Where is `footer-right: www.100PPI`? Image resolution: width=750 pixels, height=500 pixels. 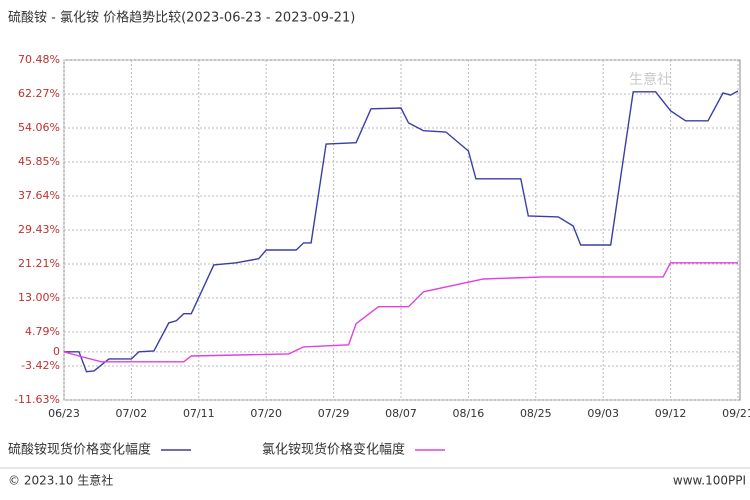 footer-right: www.100PPI is located at coordinates (709, 481).